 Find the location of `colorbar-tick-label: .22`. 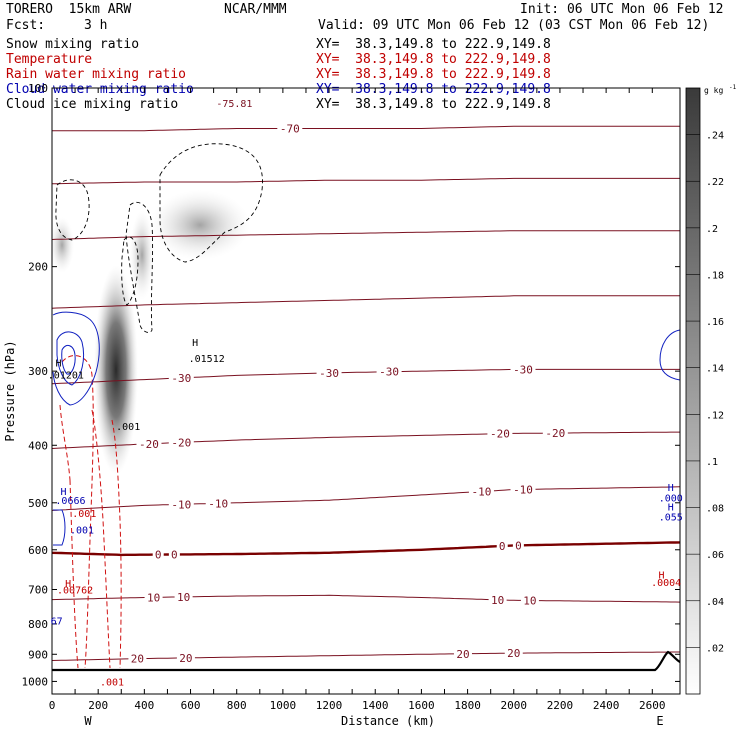

colorbar-tick-label: .22 is located at coordinates (715, 182).